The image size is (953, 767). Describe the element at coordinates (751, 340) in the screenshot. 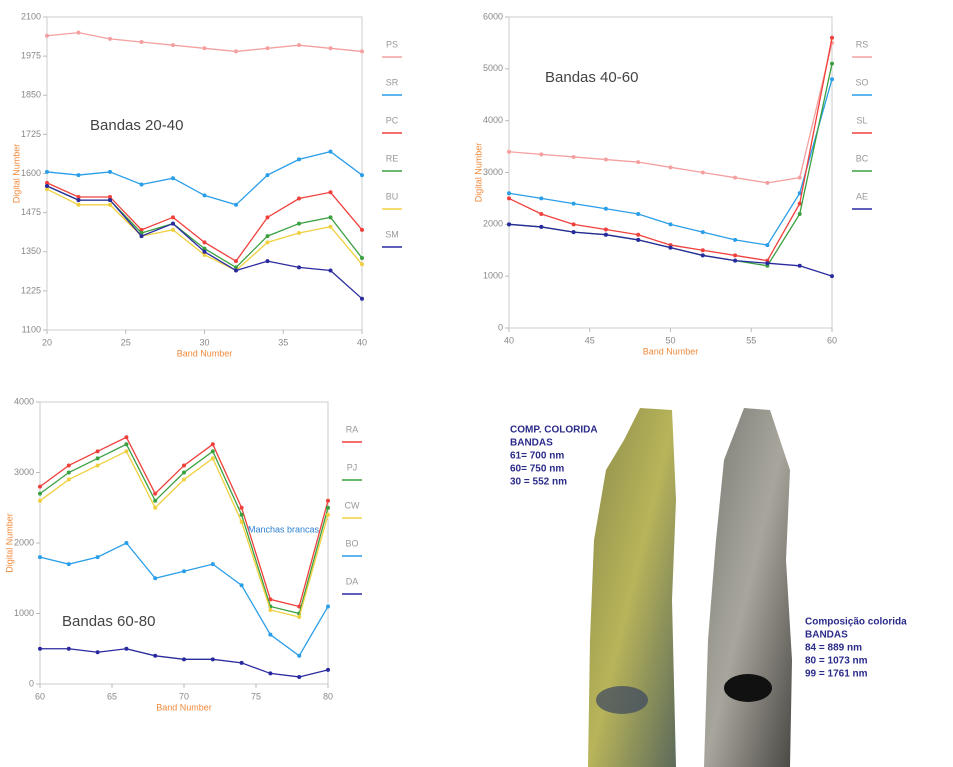

I see `x-tick-label: 55` at that location.